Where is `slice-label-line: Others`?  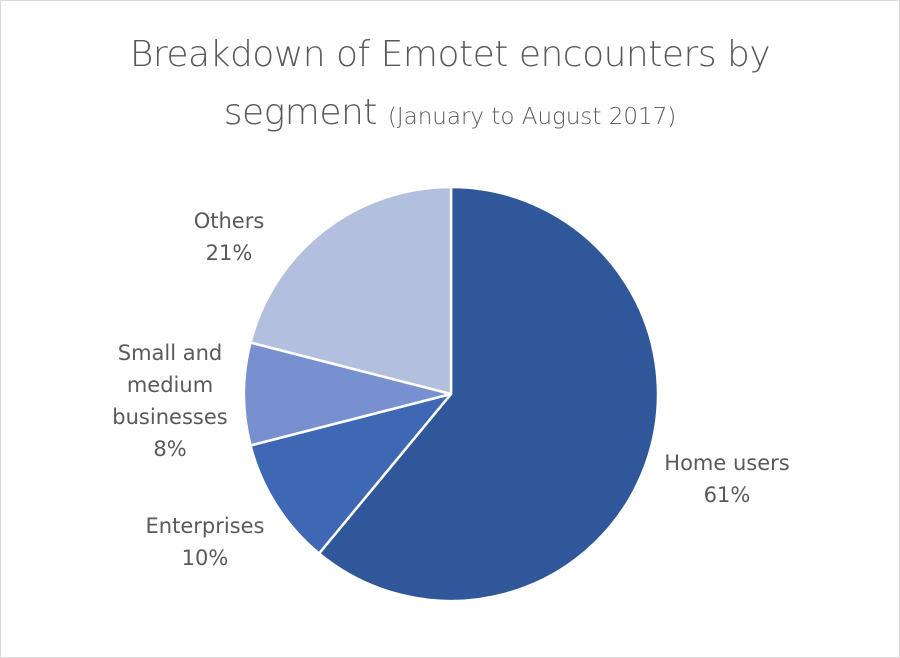
slice-label-line: Others is located at coordinates (229, 221).